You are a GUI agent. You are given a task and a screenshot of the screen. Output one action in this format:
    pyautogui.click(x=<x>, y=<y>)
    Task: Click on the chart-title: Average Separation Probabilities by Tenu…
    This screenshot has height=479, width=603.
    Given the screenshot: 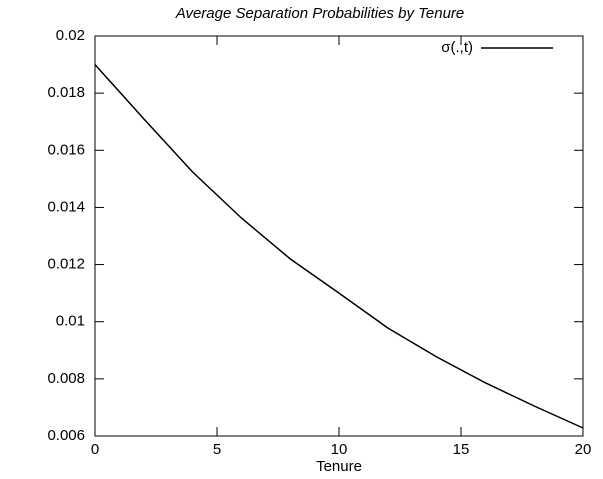 What is the action you would take?
    pyautogui.click(x=320, y=13)
    